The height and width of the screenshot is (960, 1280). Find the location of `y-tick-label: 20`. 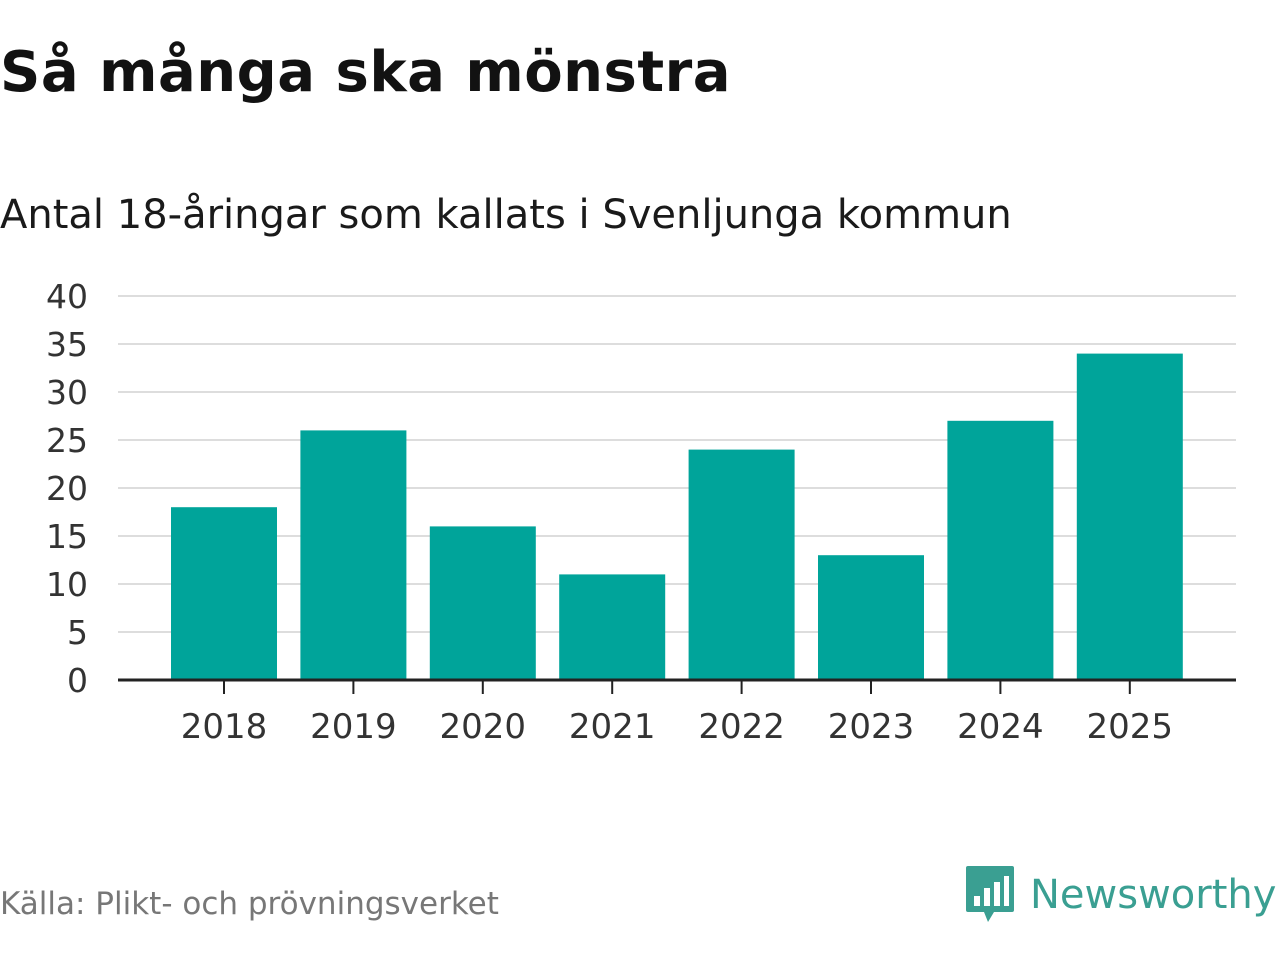

y-tick-label: 20 is located at coordinates (67, 488).